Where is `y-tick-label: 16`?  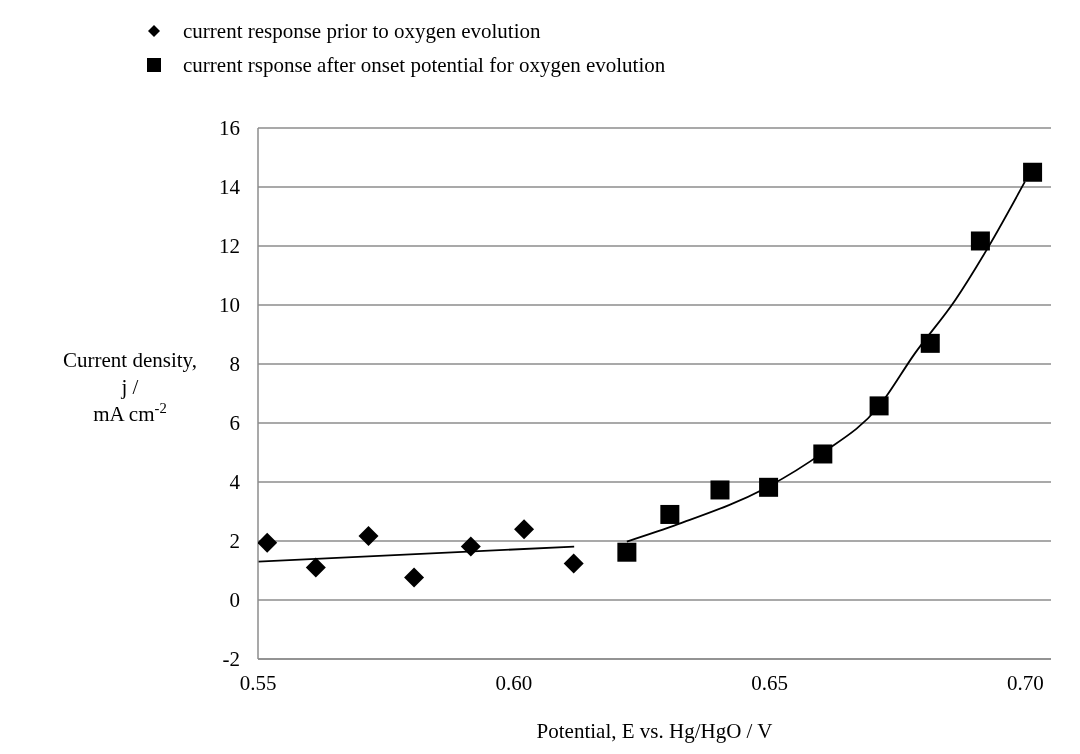
y-tick-label: 16 is located at coordinates (229, 128).